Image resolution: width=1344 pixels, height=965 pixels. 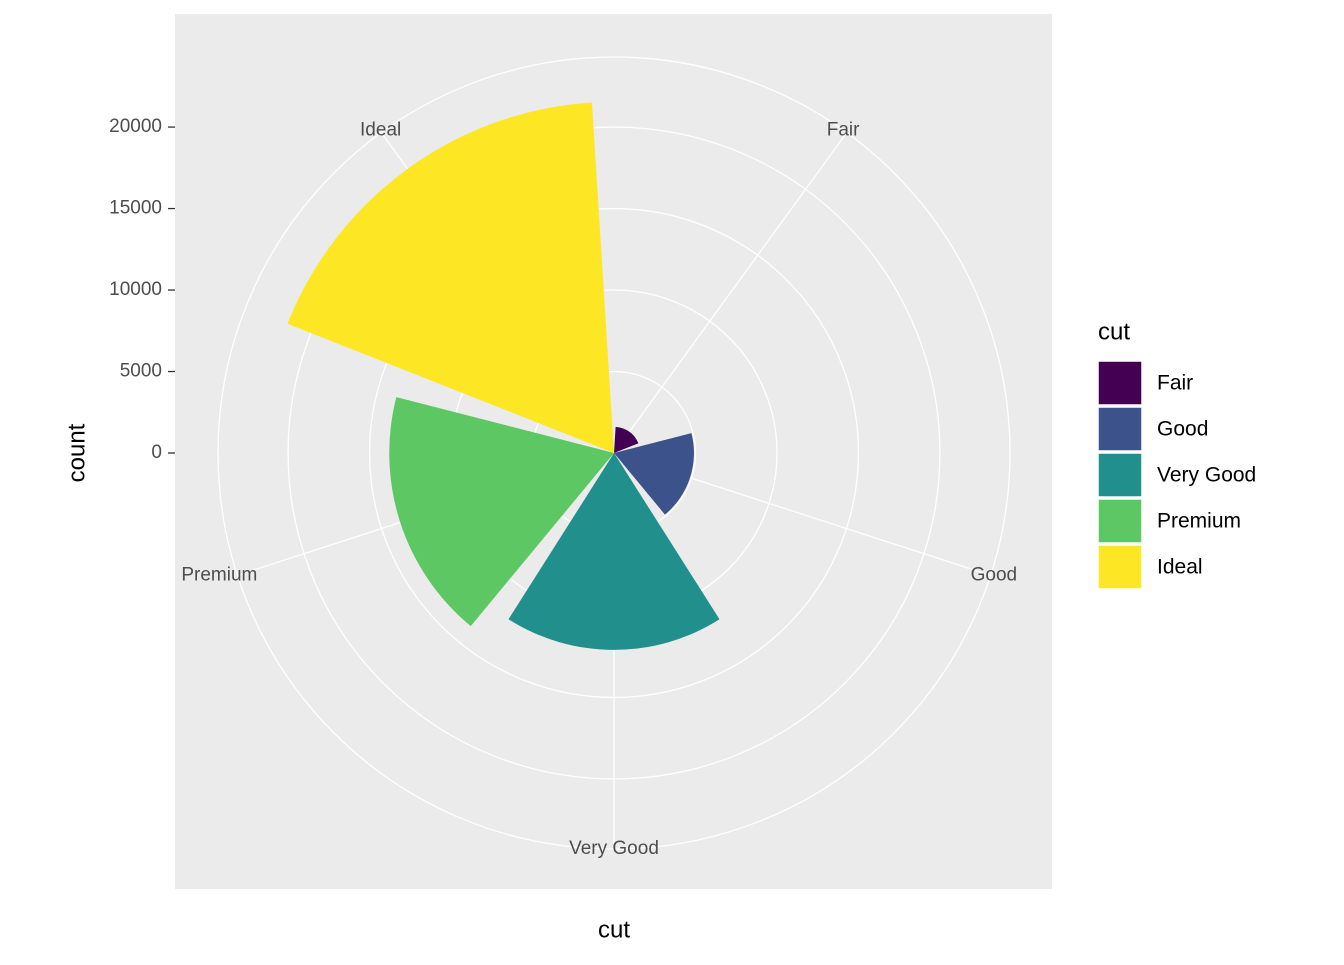 What do you see at coordinates (614, 848) in the screenshot?
I see `x-tick-label: Very Good` at bounding box center [614, 848].